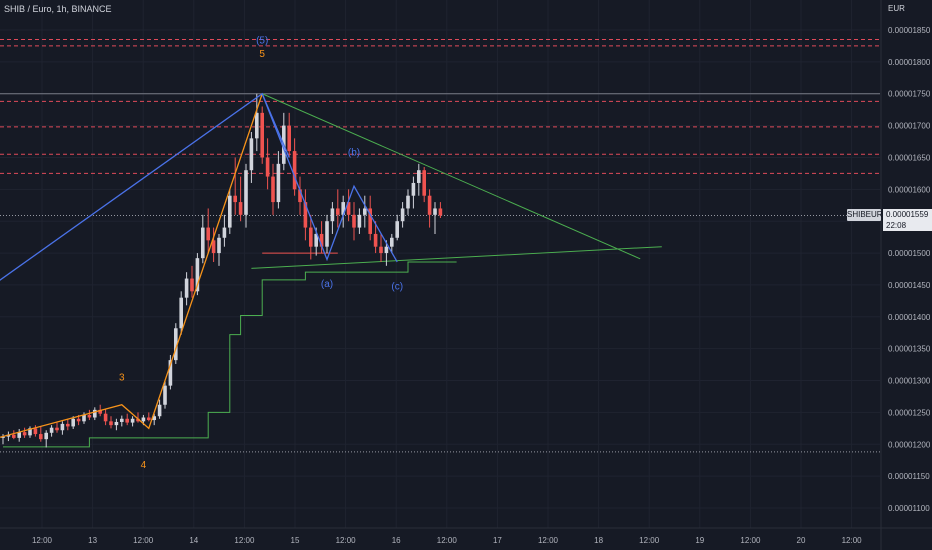  What do you see at coordinates (699, 540) in the screenshot?
I see `x-tick-label: 19` at bounding box center [699, 540].